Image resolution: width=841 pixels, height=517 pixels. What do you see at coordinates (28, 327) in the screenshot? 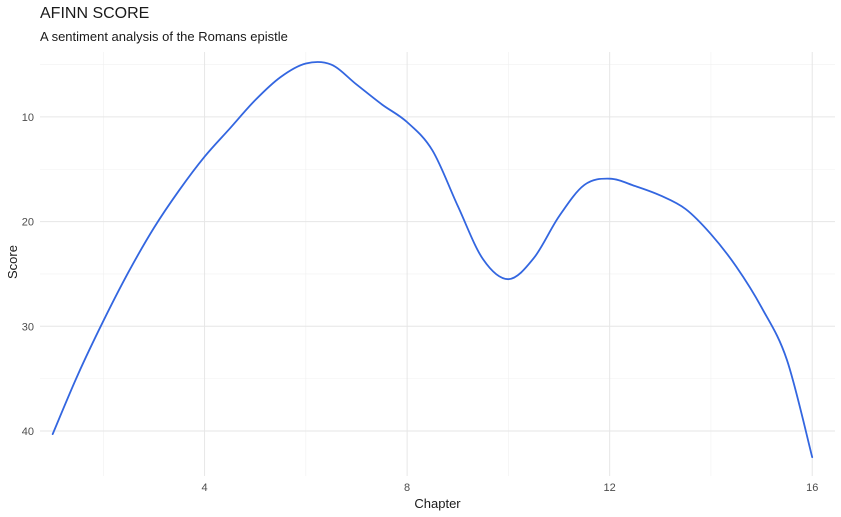
I see `y-tick-label: 30` at bounding box center [28, 327].